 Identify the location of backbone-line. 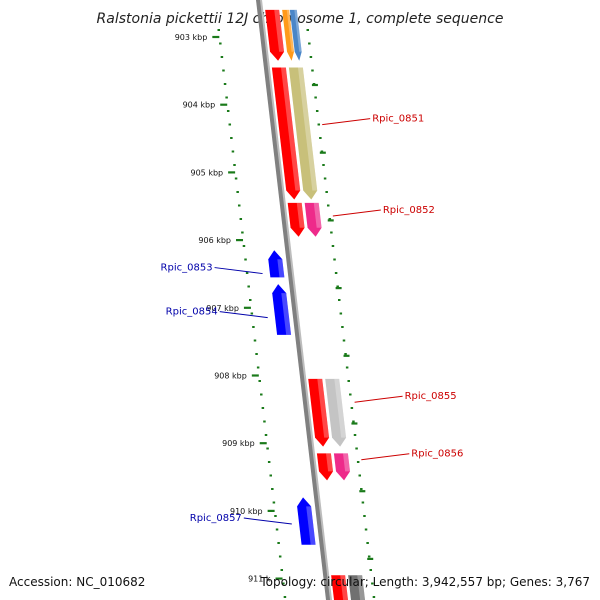
(293, 300).